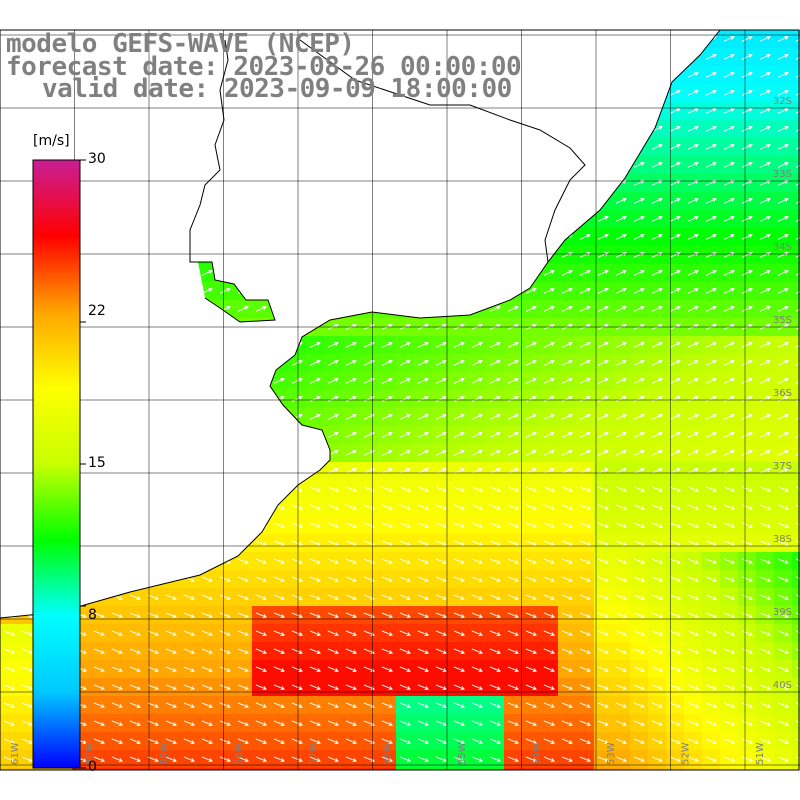 Image resolution: width=800 pixels, height=800 pixels. Describe the element at coordinates (782, 320) in the screenshot. I see `latitude-label: 35S` at that location.